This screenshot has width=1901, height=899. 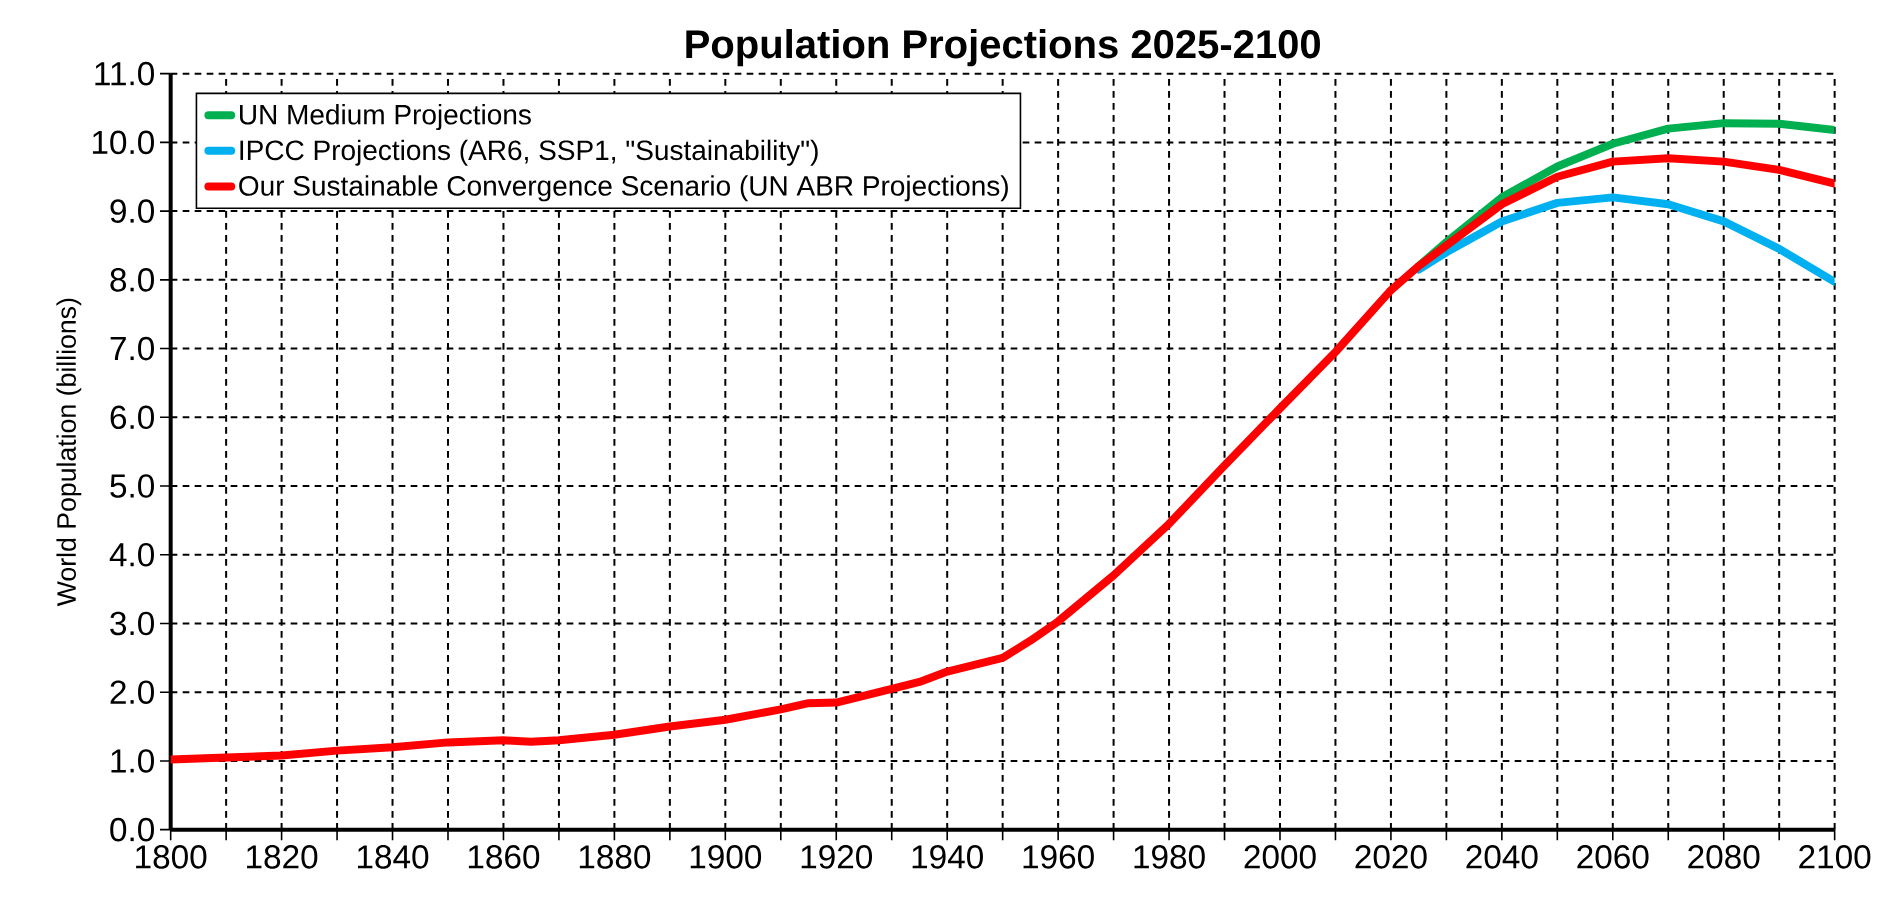 What do you see at coordinates (947, 857) in the screenshot?
I see `x-tick-label: 1940` at bounding box center [947, 857].